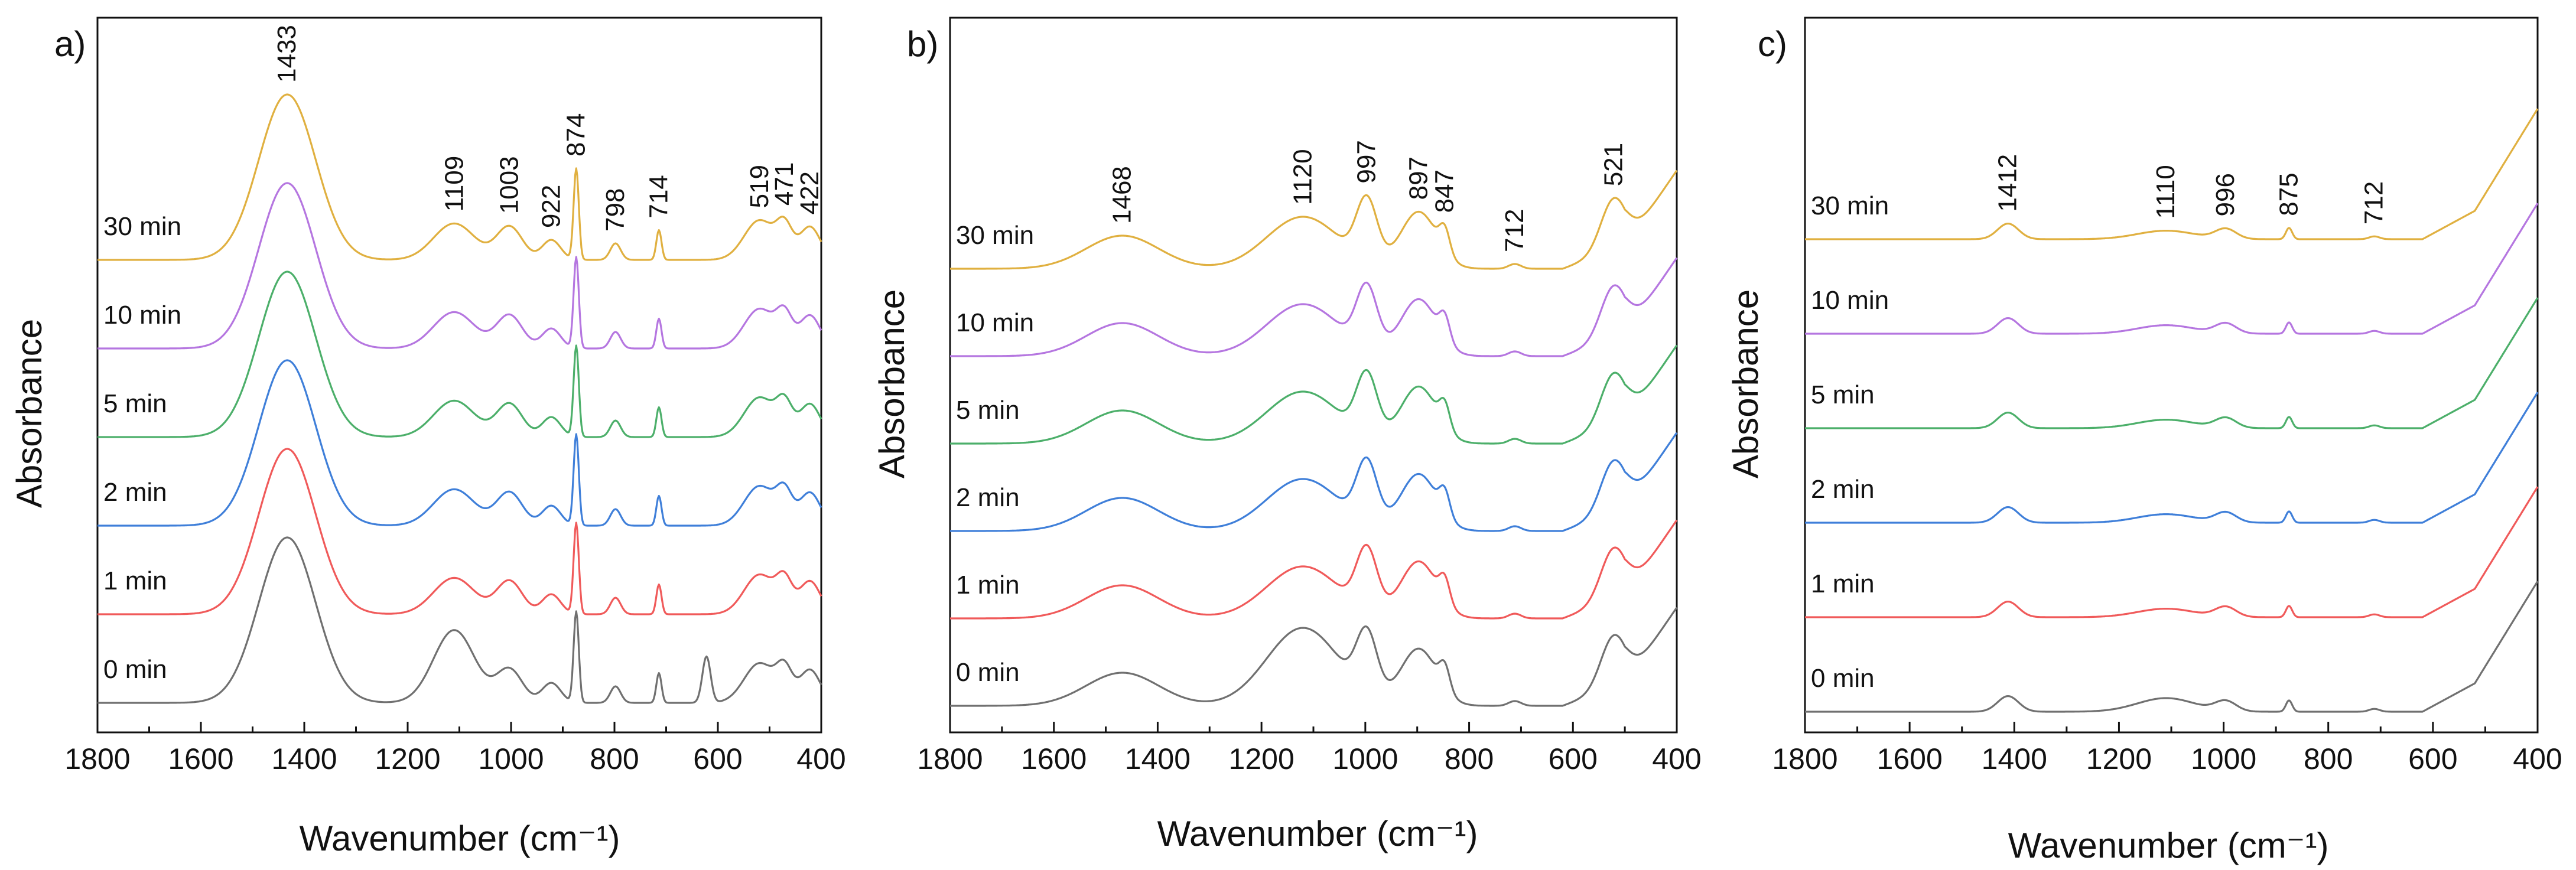  What do you see at coordinates (2169, 846) in the screenshot?
I see `x-axis-label-c: Wavenumber (cm⁻¹)` at bounding box center [2169, 846].